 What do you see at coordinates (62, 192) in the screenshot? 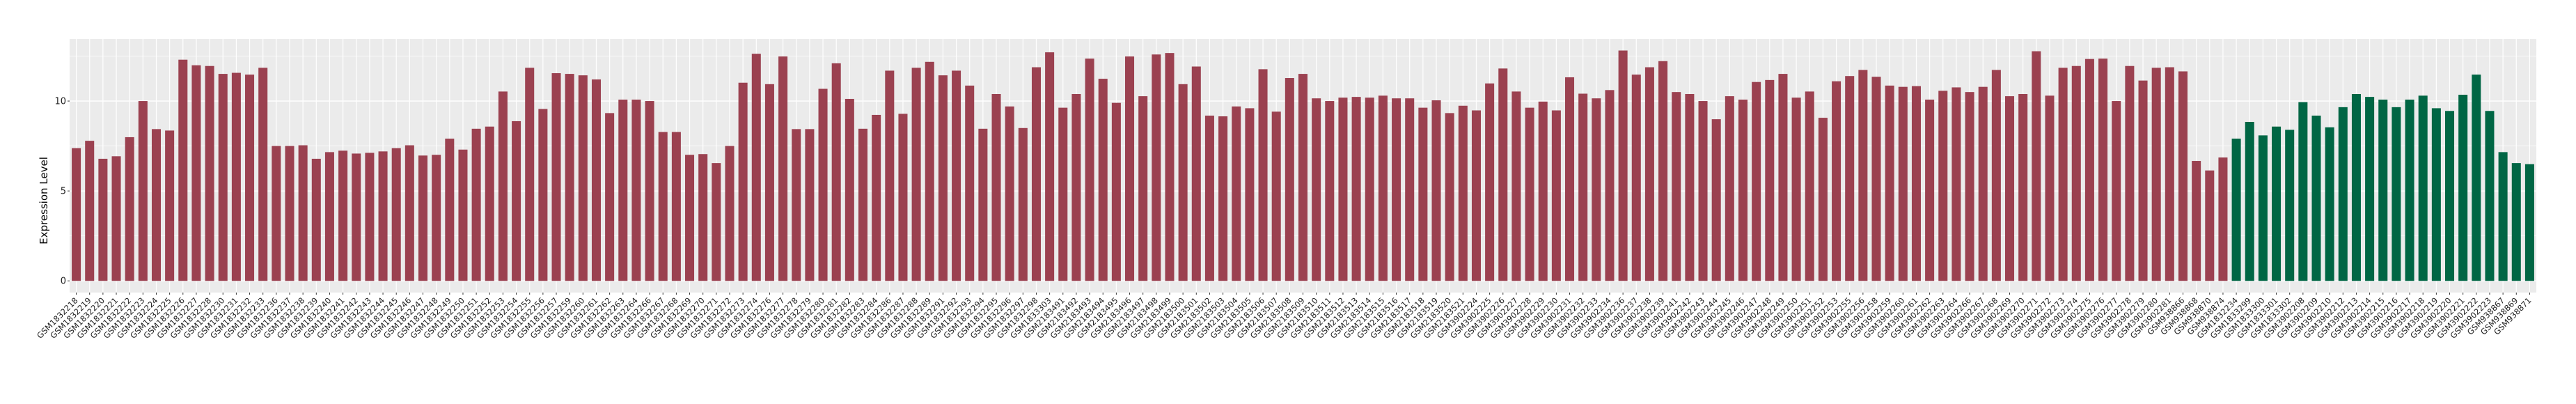
I see `y-axis: 0 5 10` at bounding box center [62, 192].